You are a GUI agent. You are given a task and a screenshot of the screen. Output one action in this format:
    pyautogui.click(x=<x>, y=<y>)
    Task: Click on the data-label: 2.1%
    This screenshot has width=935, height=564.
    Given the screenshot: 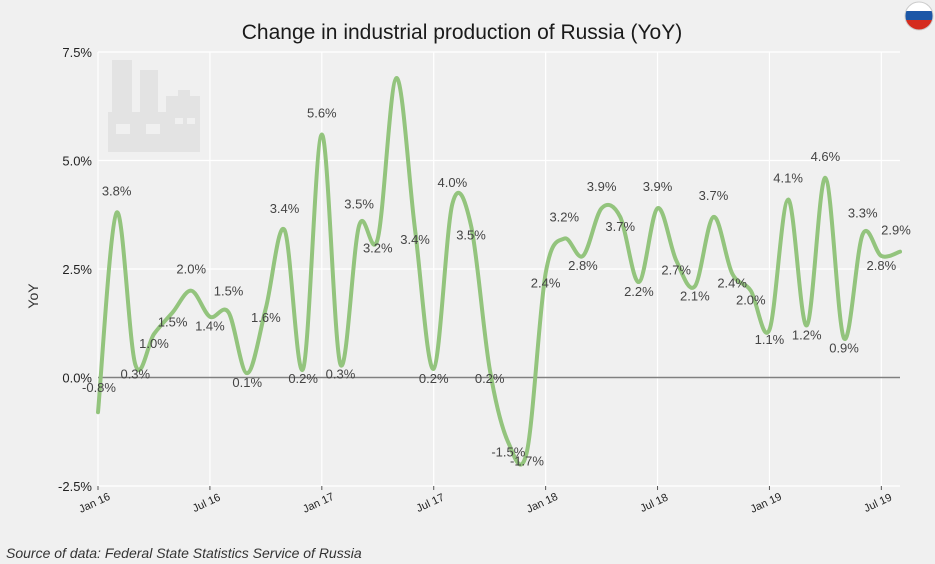 What is the action you would take?
    pyautogui.click(x=695, y=295)
    